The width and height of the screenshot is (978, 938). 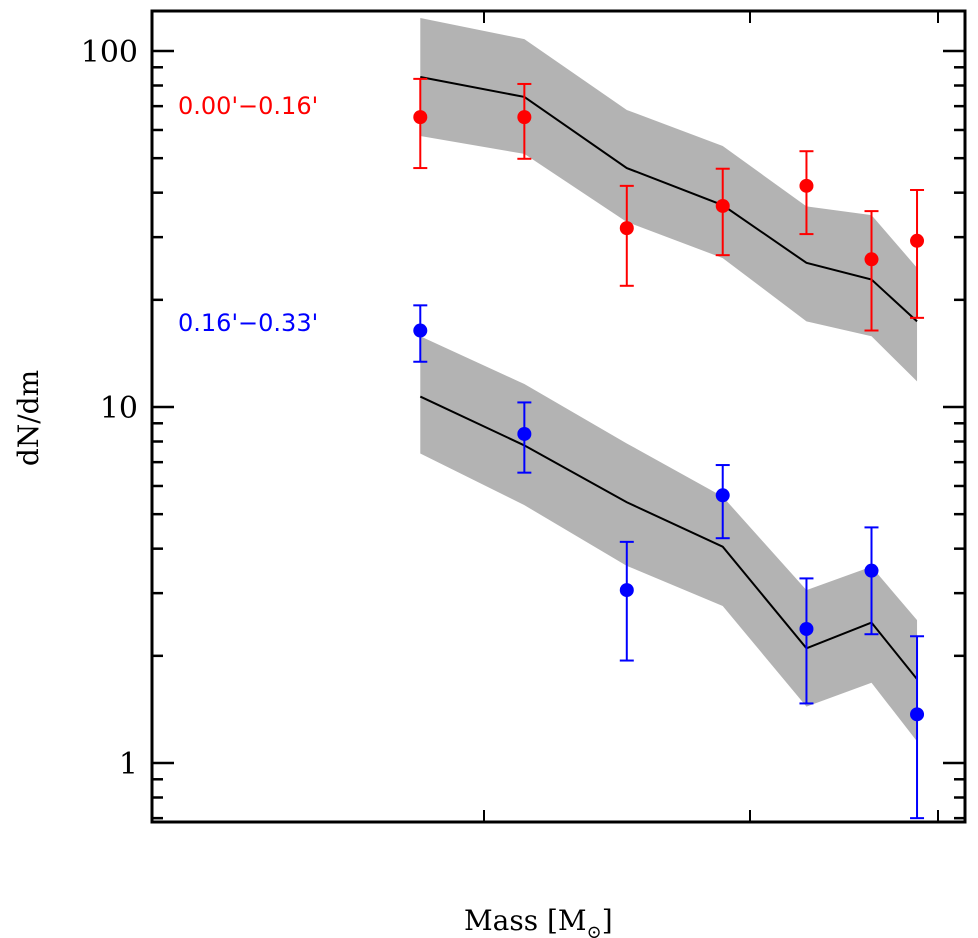 I want to click on series-label-red: 0.00'−0.16', so click(x=248, y=106).